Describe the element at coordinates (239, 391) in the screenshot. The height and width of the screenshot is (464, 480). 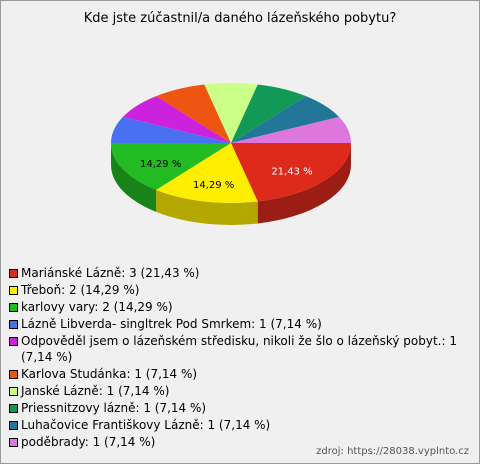
I see `legend-item: Janské Lázně: 1 (7,14 %)` at that location.